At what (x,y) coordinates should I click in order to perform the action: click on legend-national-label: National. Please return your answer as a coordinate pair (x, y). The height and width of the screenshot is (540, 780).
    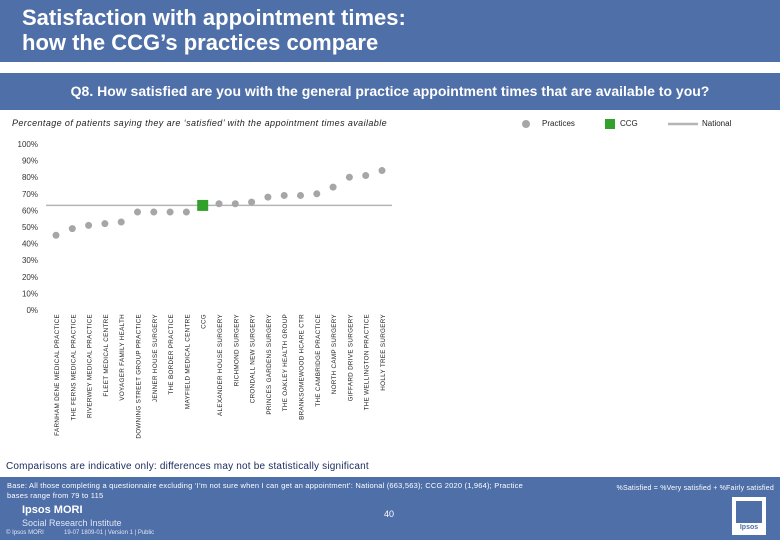
    Looking at the image, I should click on (717, 123).